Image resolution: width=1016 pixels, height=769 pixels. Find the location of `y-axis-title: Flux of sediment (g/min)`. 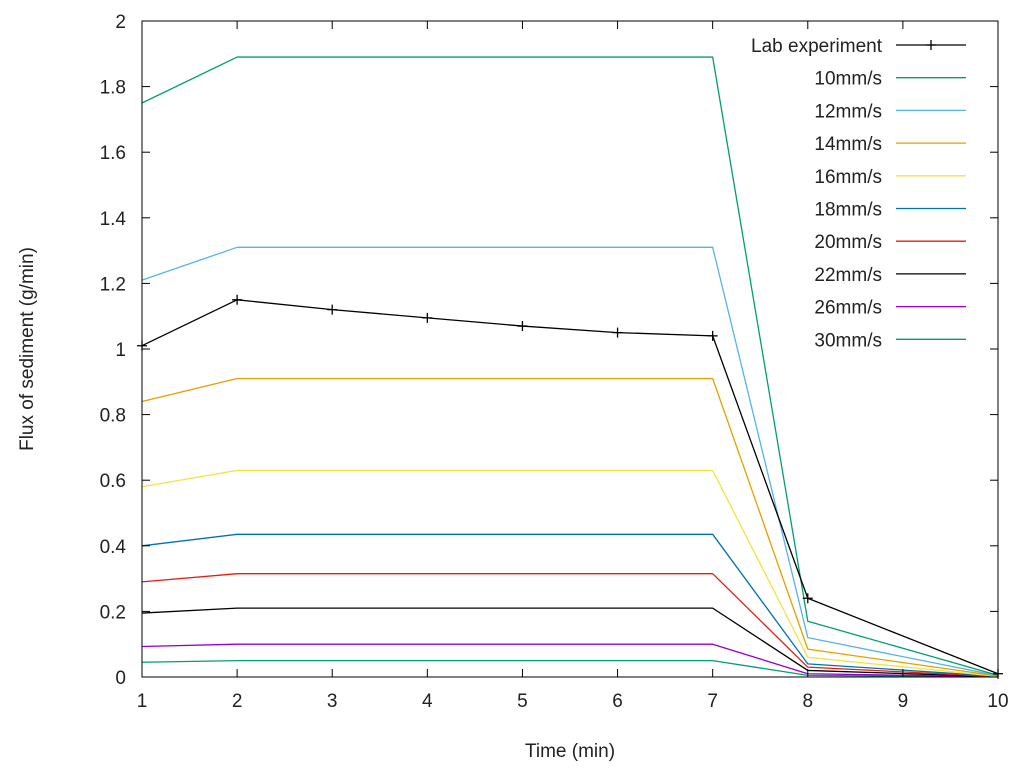

y-axis-title: Flux of sediment (g/min) is located at coordinates (27, 349).